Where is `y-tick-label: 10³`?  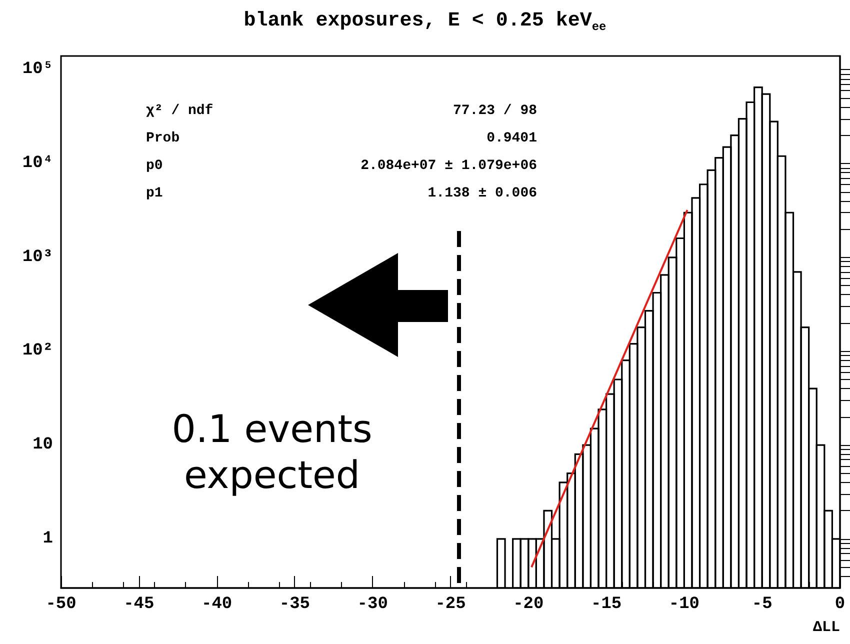
y-tick-label: 10³ is located at coordinates (37, 257).